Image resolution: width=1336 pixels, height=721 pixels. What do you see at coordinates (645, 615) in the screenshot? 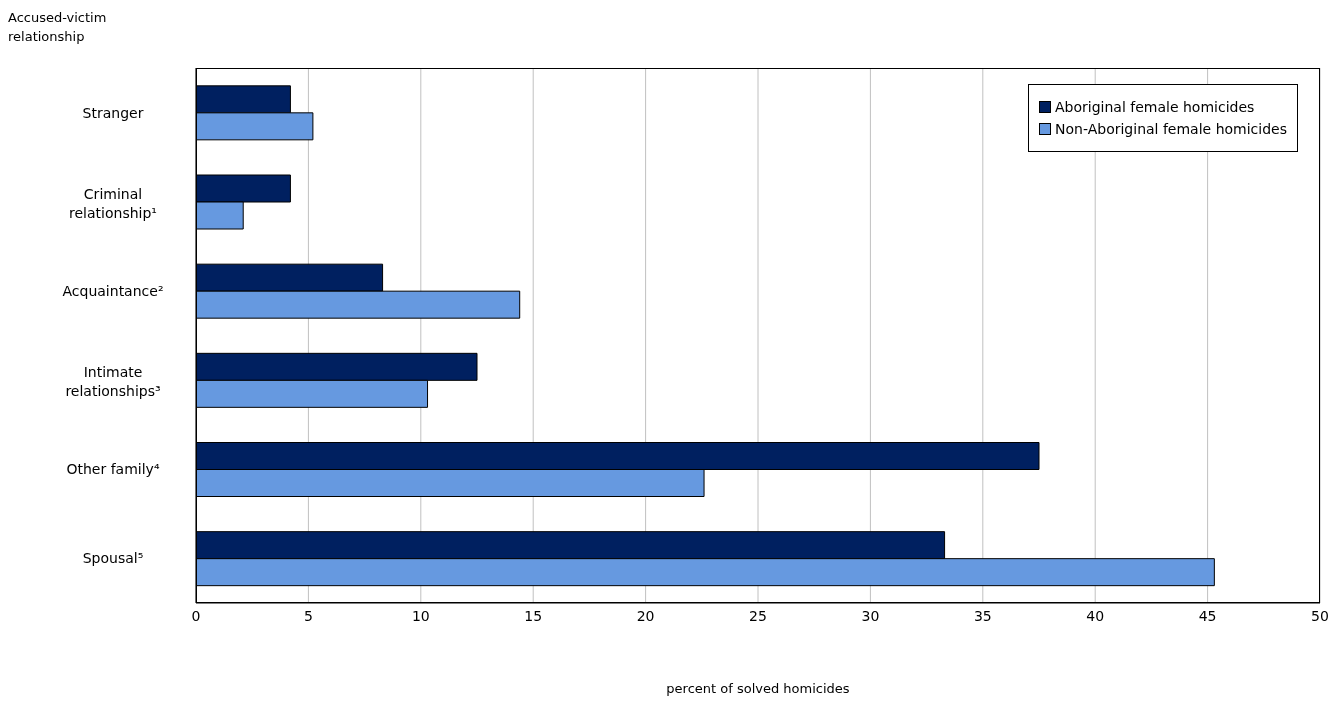
I see `x-tick-label: 20` at bounding box center [645, 615].